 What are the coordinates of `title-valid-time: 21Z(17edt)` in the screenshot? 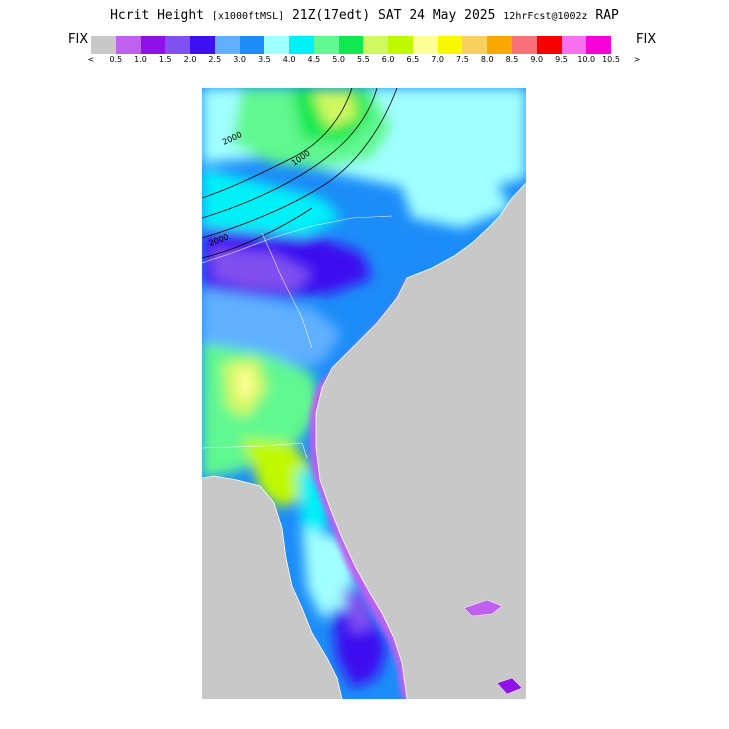 It's located at (331, 15).